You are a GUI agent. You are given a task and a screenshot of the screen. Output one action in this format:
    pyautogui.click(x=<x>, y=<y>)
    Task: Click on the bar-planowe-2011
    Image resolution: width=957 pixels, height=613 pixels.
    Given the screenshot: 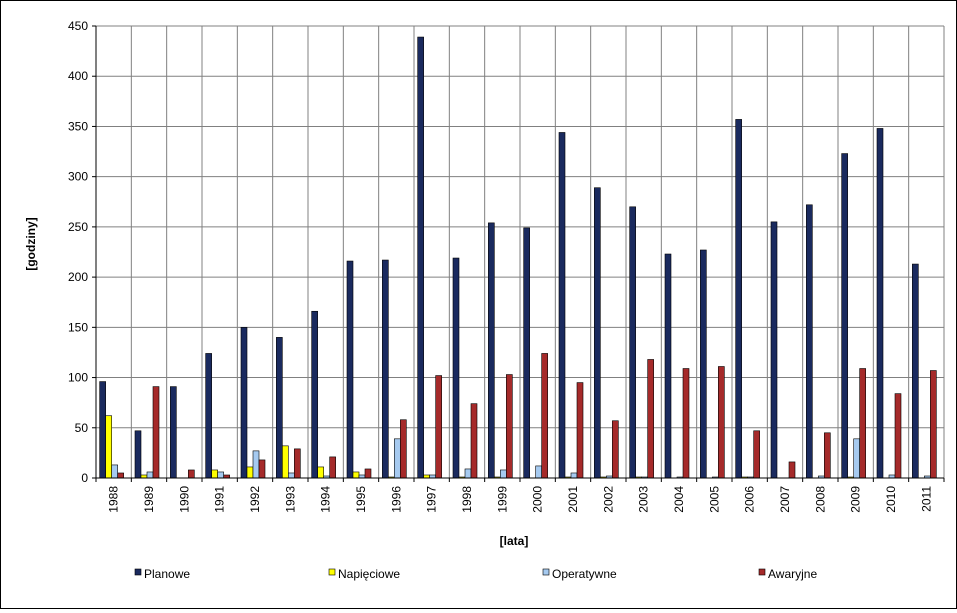 What is the action you would take?
    pyautogui.click(x=915, y=371)
    